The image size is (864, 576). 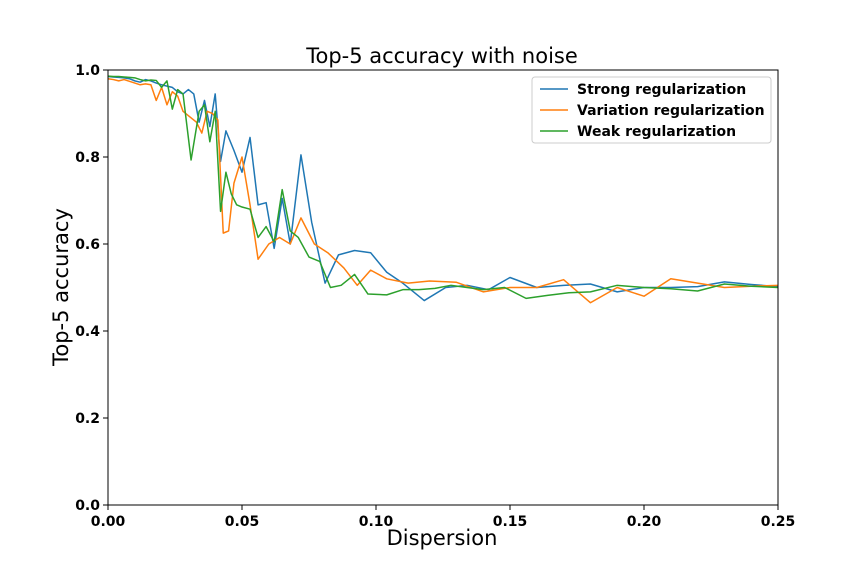 What do you see at coordinates (510, 522) in the screenshot?
I see `x-tick-label: 0.15` at bounding box center [510, 522].